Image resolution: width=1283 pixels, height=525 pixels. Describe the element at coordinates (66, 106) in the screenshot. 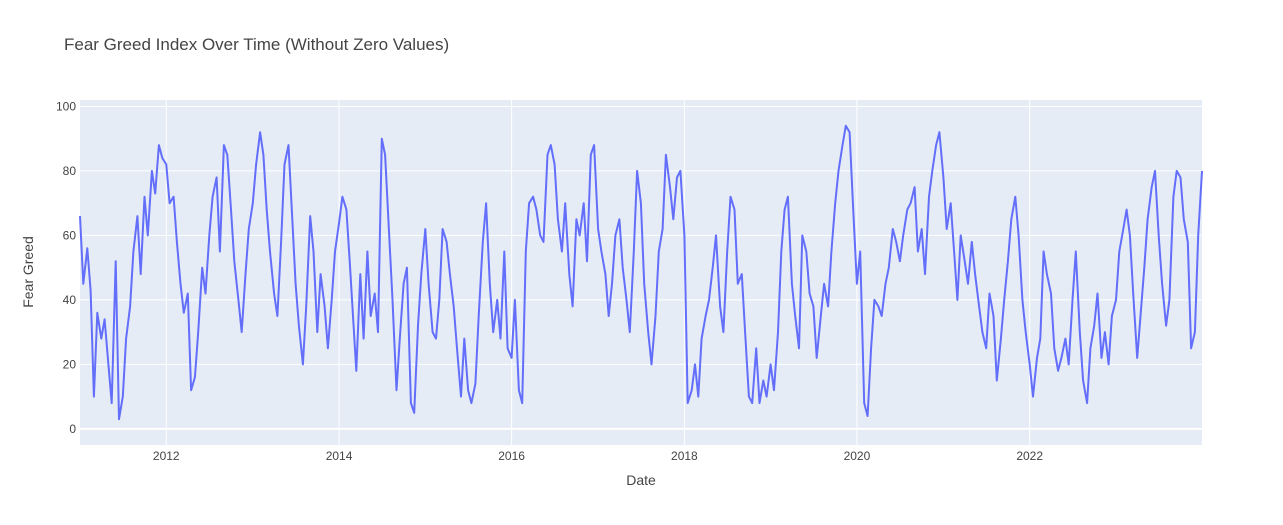

I see `y-tick-label: 100` at that location.